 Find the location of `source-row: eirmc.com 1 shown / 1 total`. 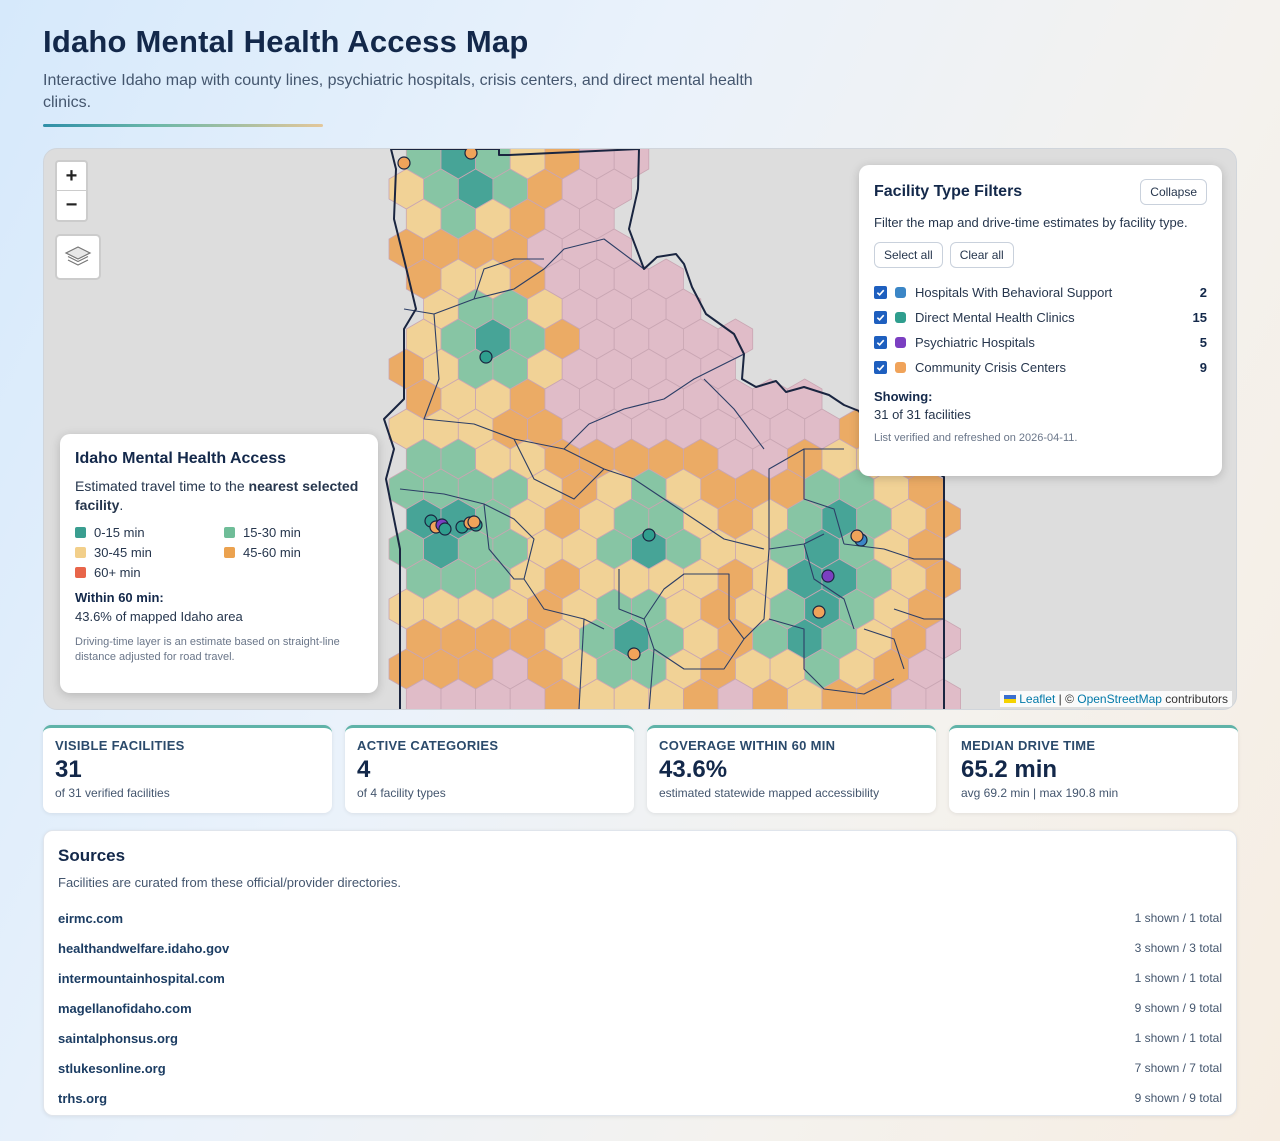

source-row: eirmc.com 1 shown / 1 total is located at coordinates (640, 918).